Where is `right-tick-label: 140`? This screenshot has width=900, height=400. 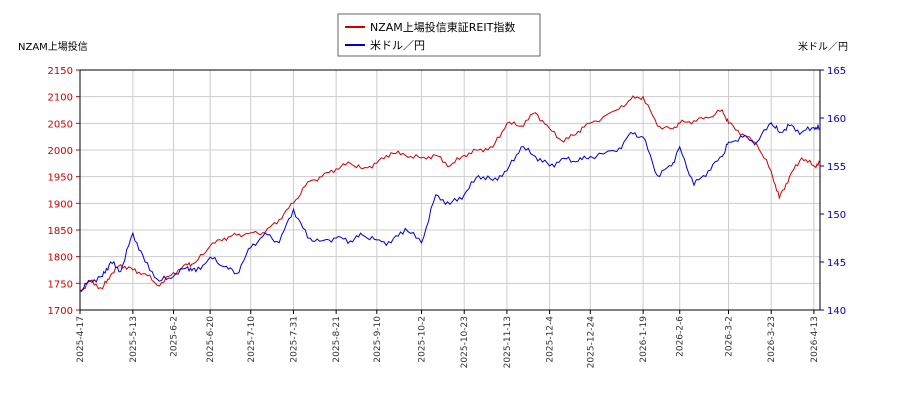 right-tick-label: 140 is located at coordinates (836, 311).